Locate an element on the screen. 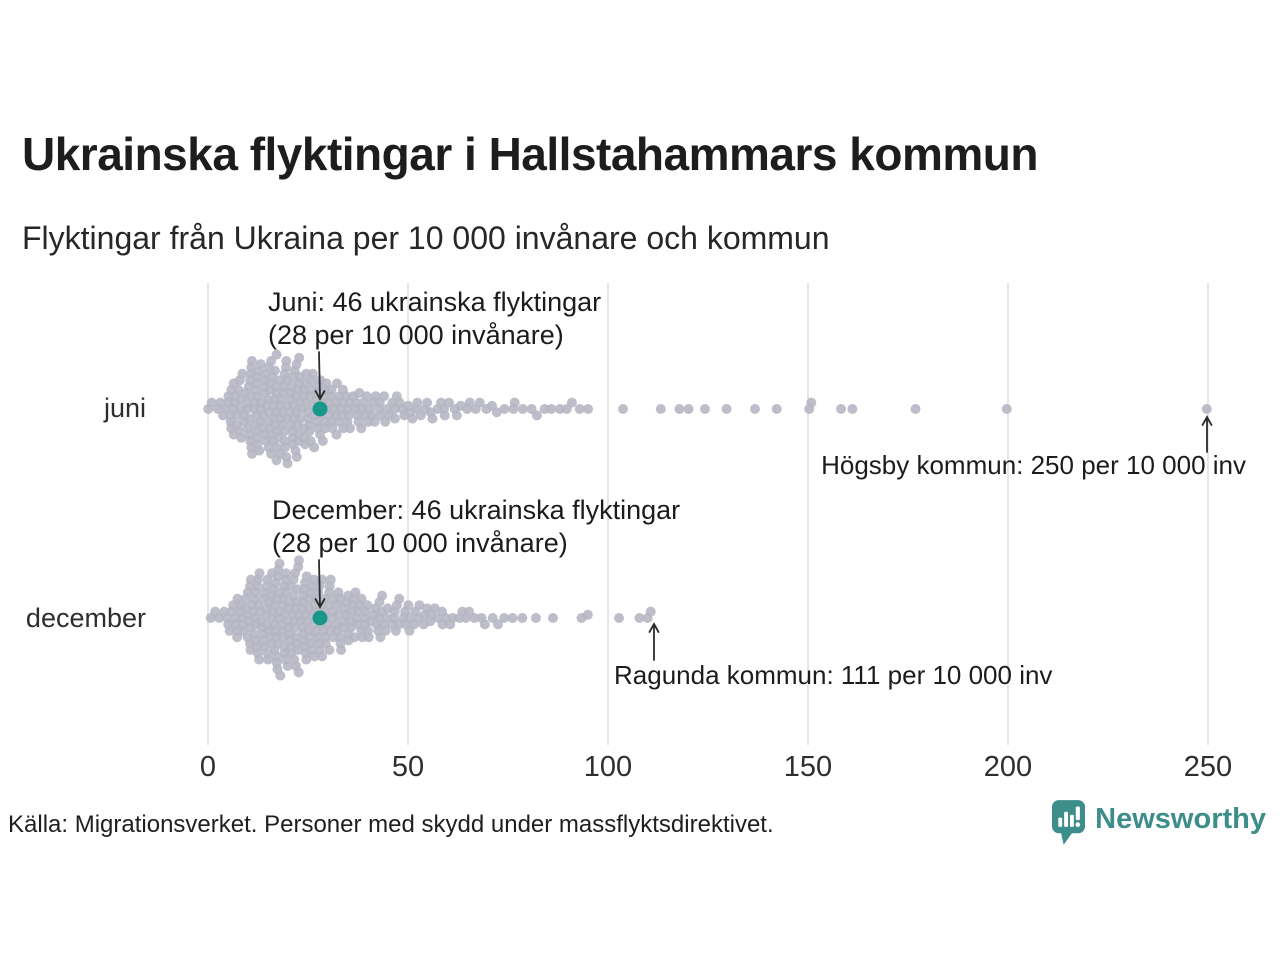 The width and height of the screenshot is (1280, 960). newsworthy-chart-bubble-icon is located at coordinates (1069, 822).